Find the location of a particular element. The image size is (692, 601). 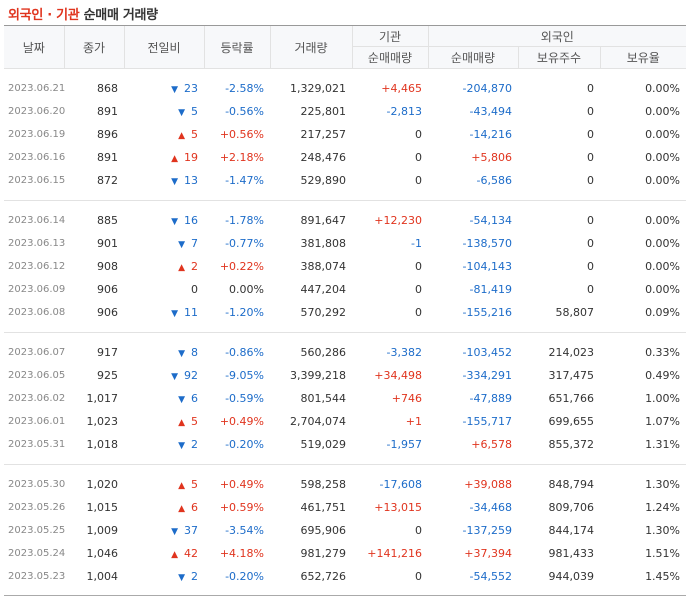

change-value: 13 is located at coordinates (191, 180).